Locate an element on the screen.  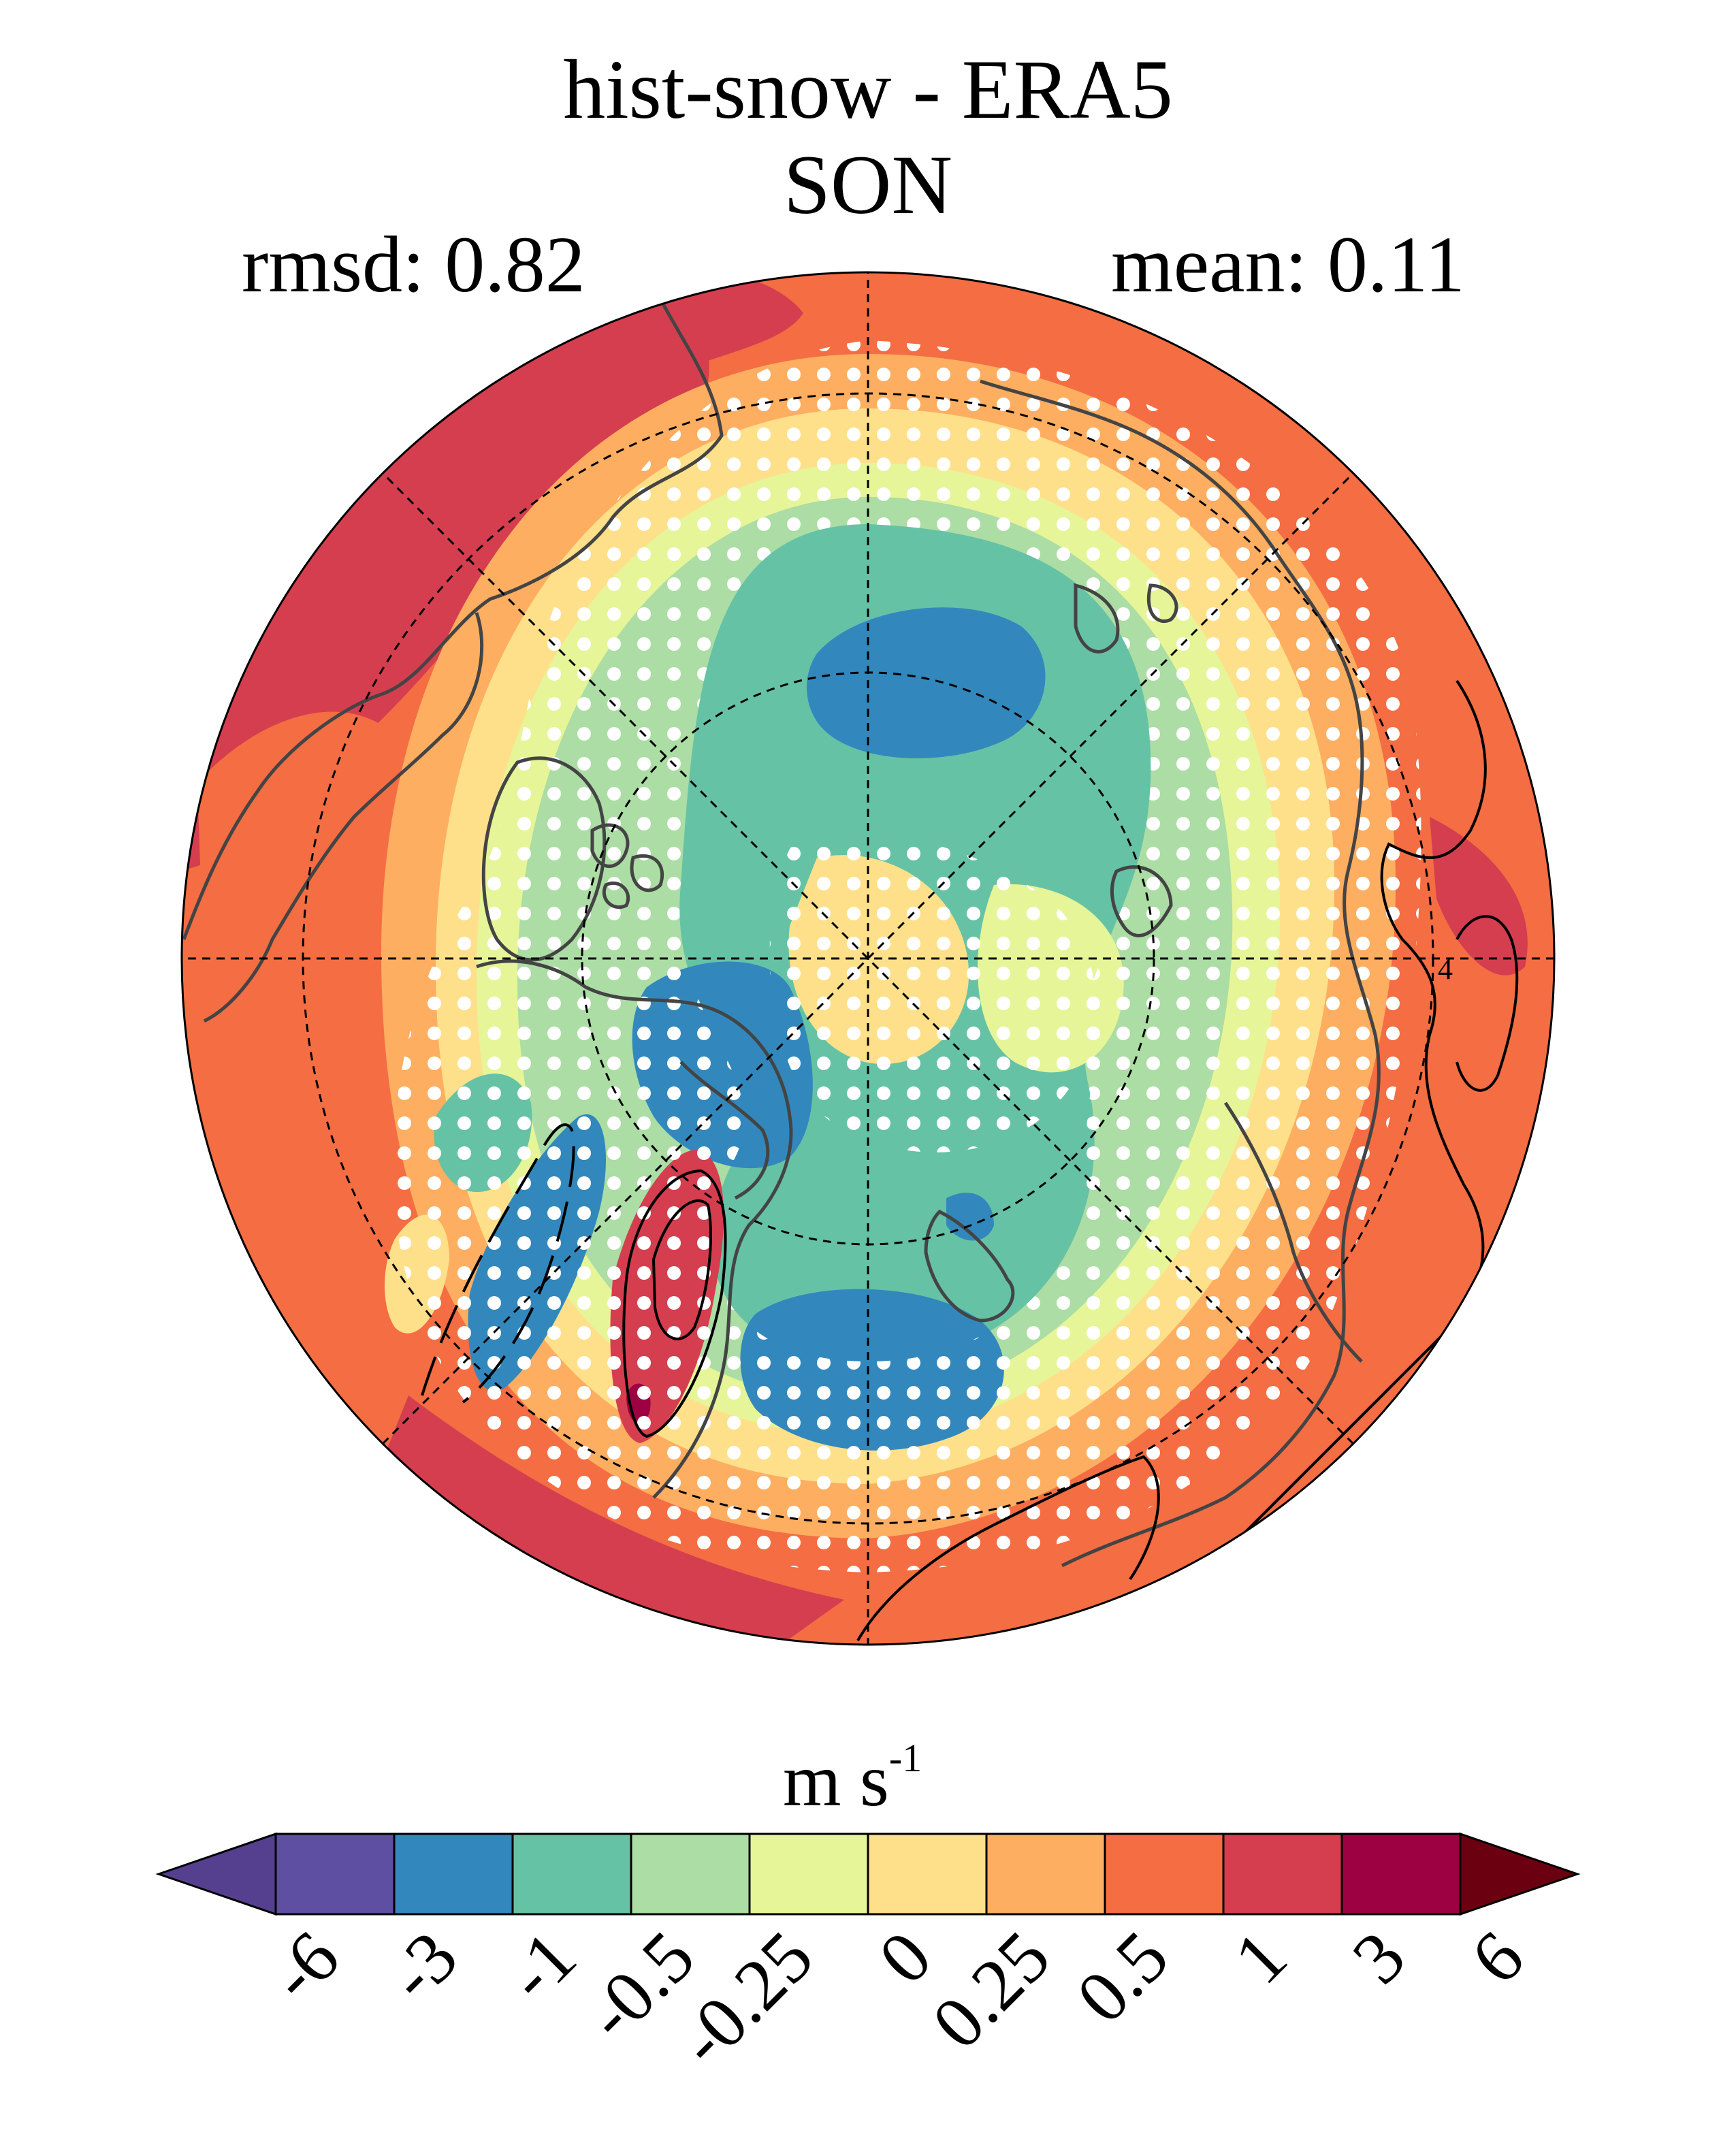
coastline-canada is located at coordinates (634, 1229).